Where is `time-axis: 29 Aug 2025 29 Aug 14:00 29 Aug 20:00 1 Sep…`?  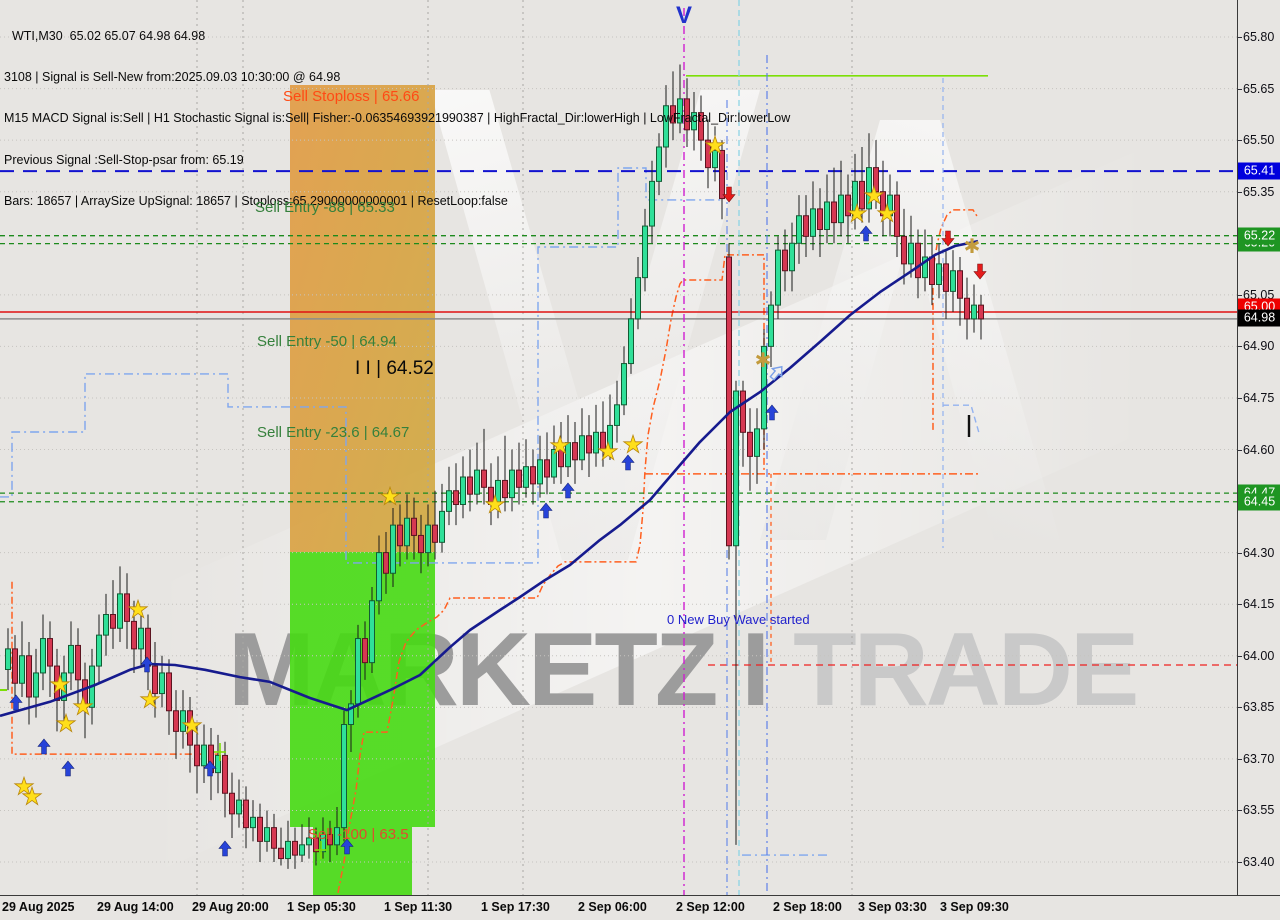
time-axis: 29 Aug 2025 29 Aug 14:00 29 Aug 20:00 1 Sep… is located at coordinates (640, 907).